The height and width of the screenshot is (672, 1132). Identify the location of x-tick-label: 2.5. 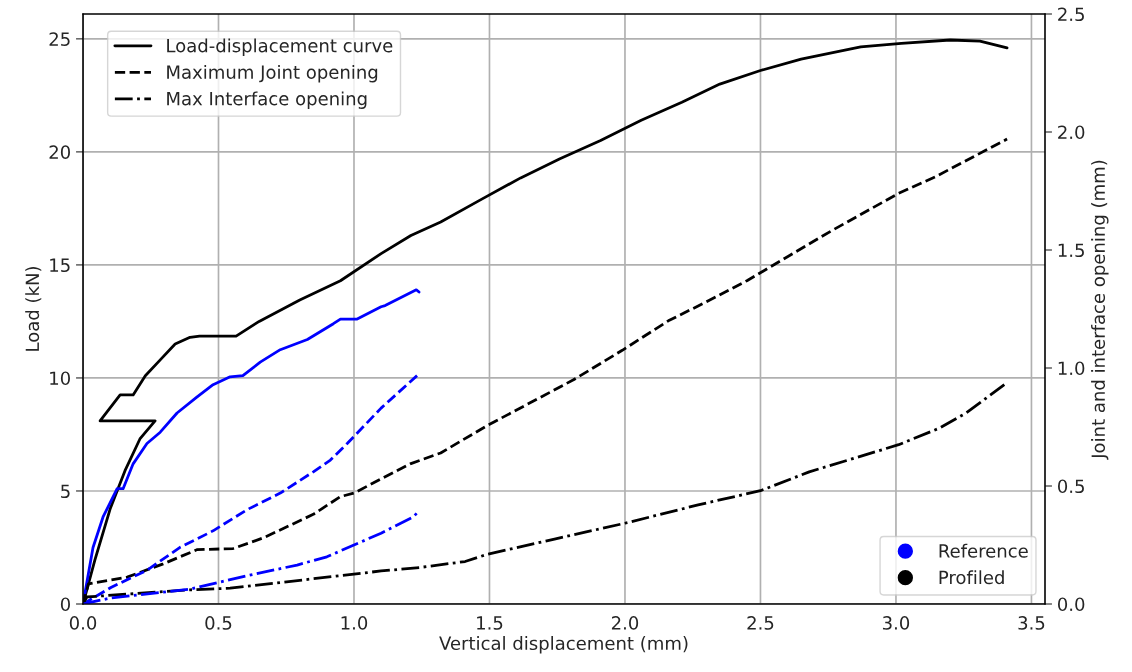
(760, 623).